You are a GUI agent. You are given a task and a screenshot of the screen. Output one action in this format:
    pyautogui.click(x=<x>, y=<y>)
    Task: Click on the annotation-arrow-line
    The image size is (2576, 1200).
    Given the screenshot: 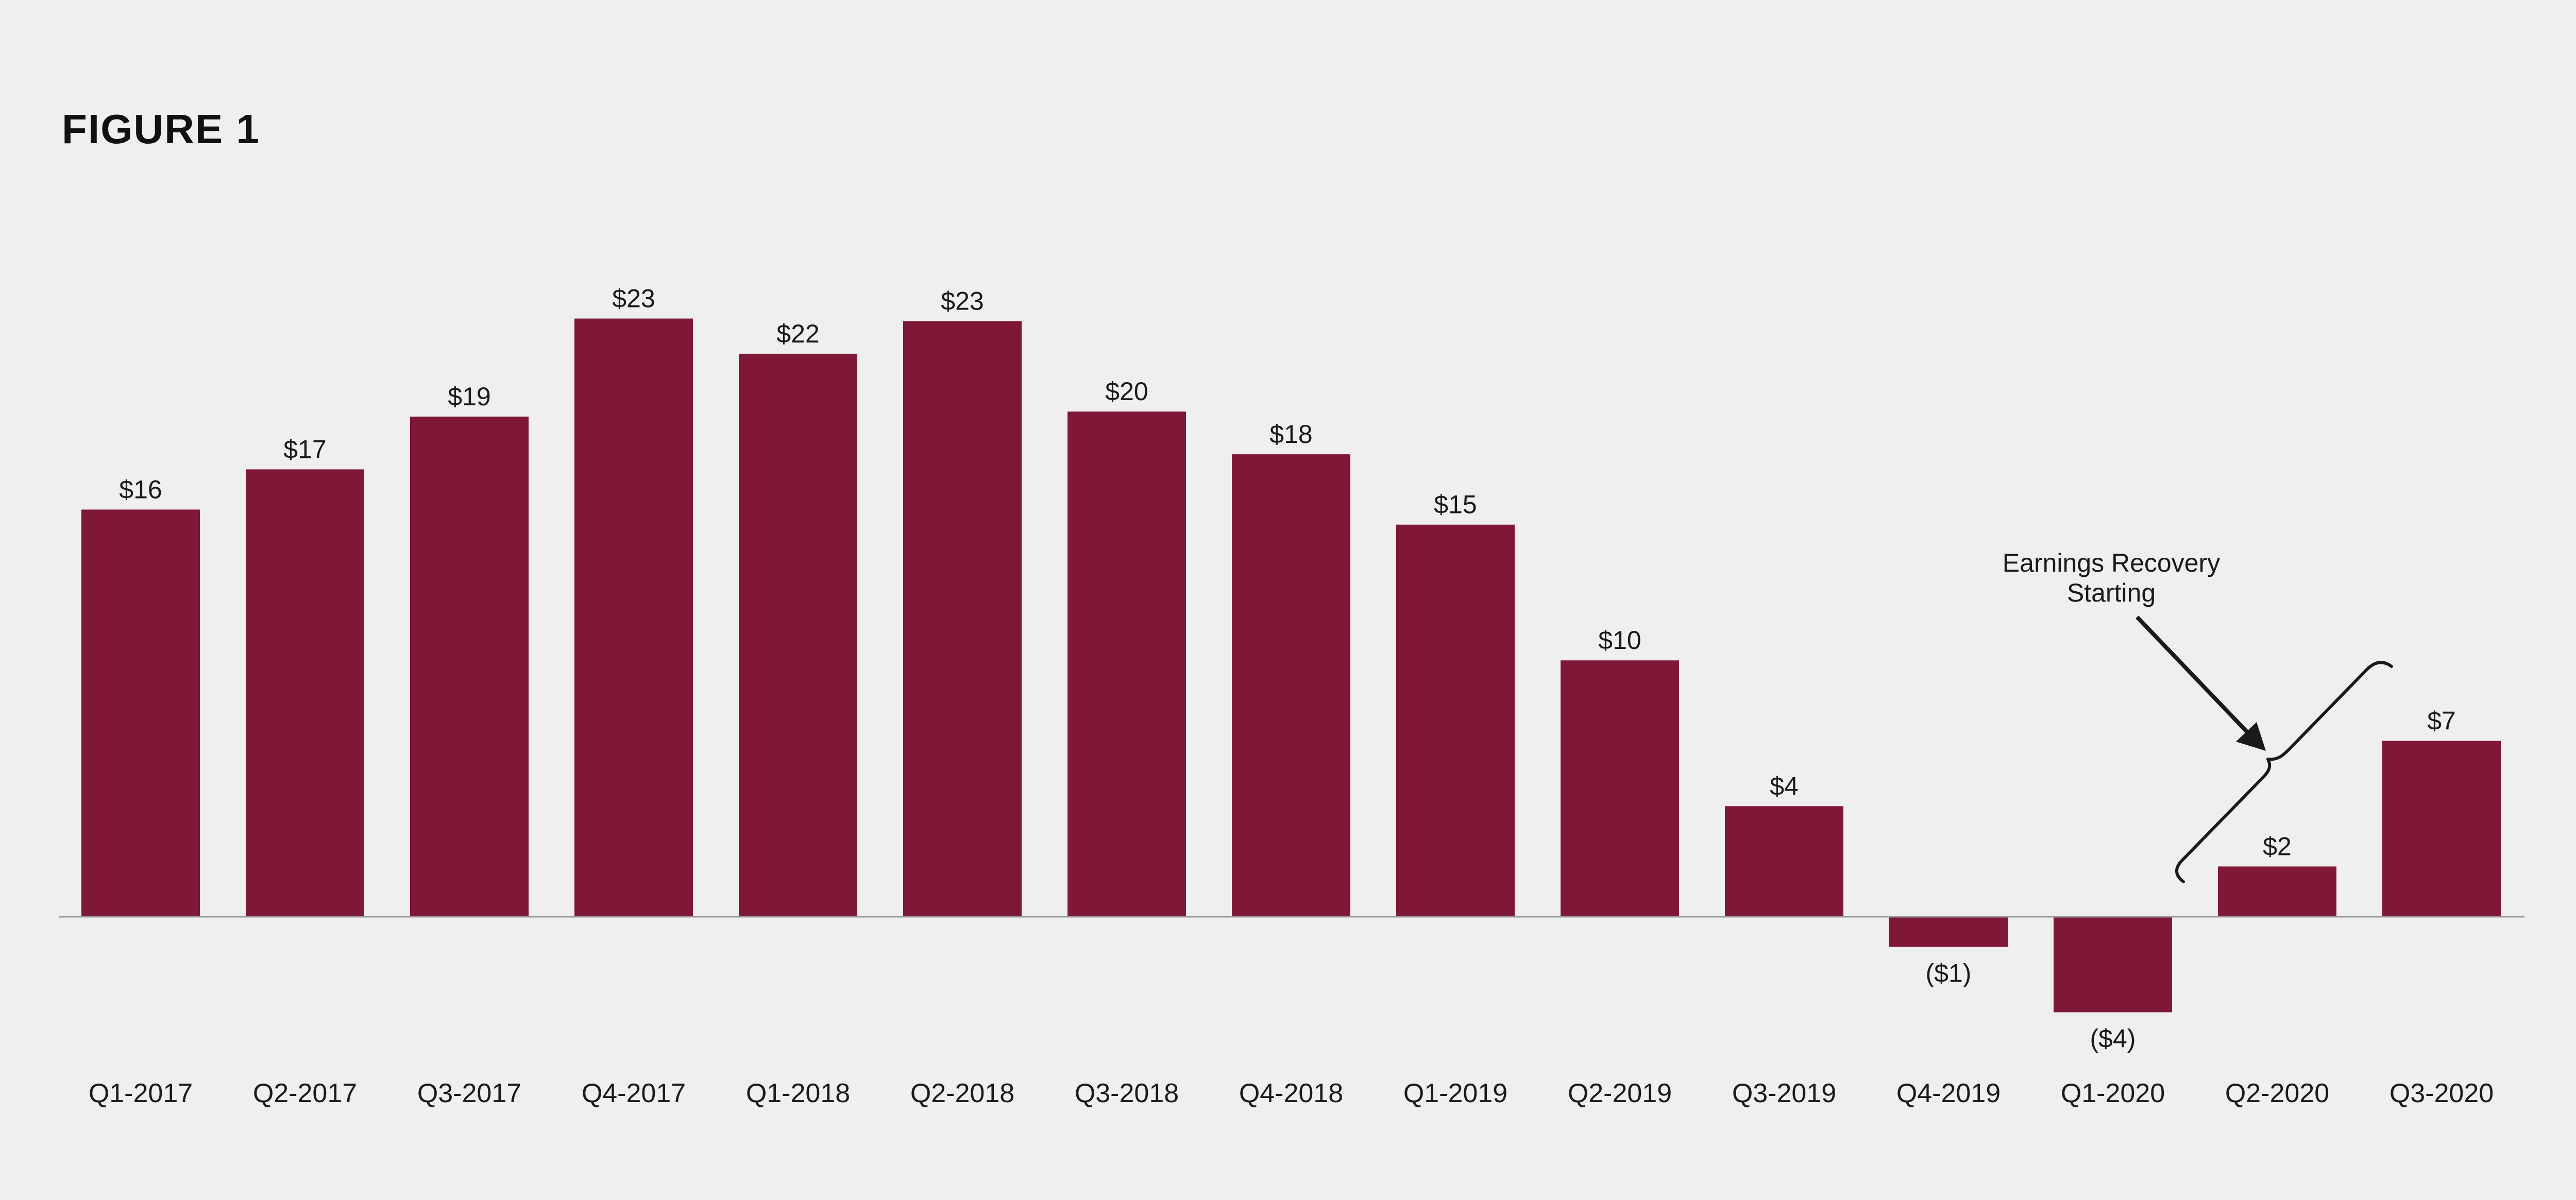 What is the action you would take?
    pyautogui.click(x=2195, y=677)
    